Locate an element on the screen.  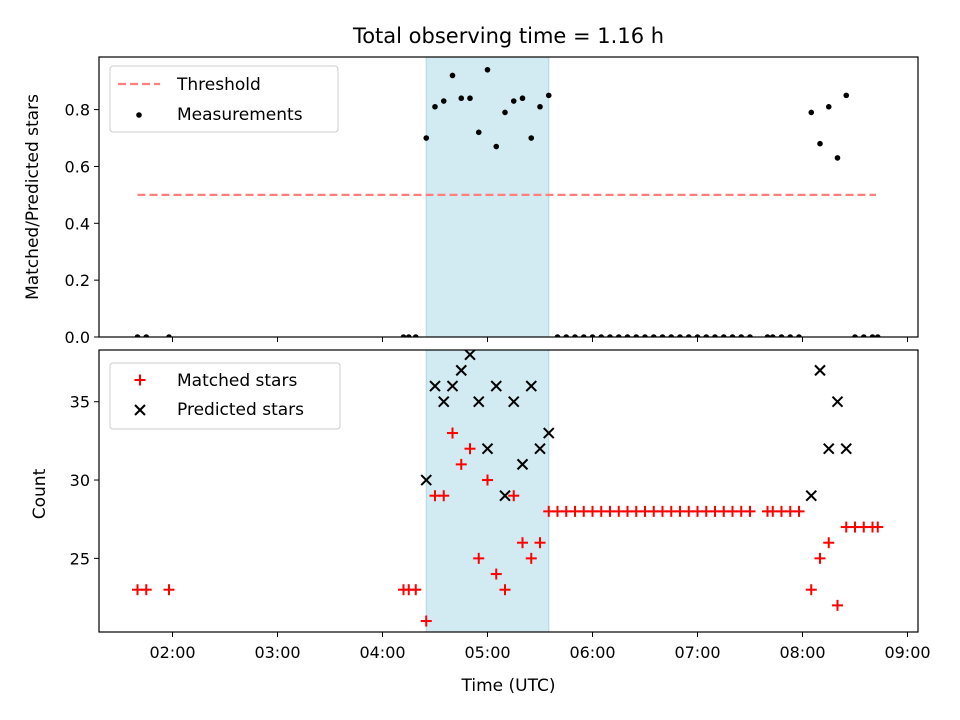
legend-matched-label: Matched stars is located at coordinates (237, 381).